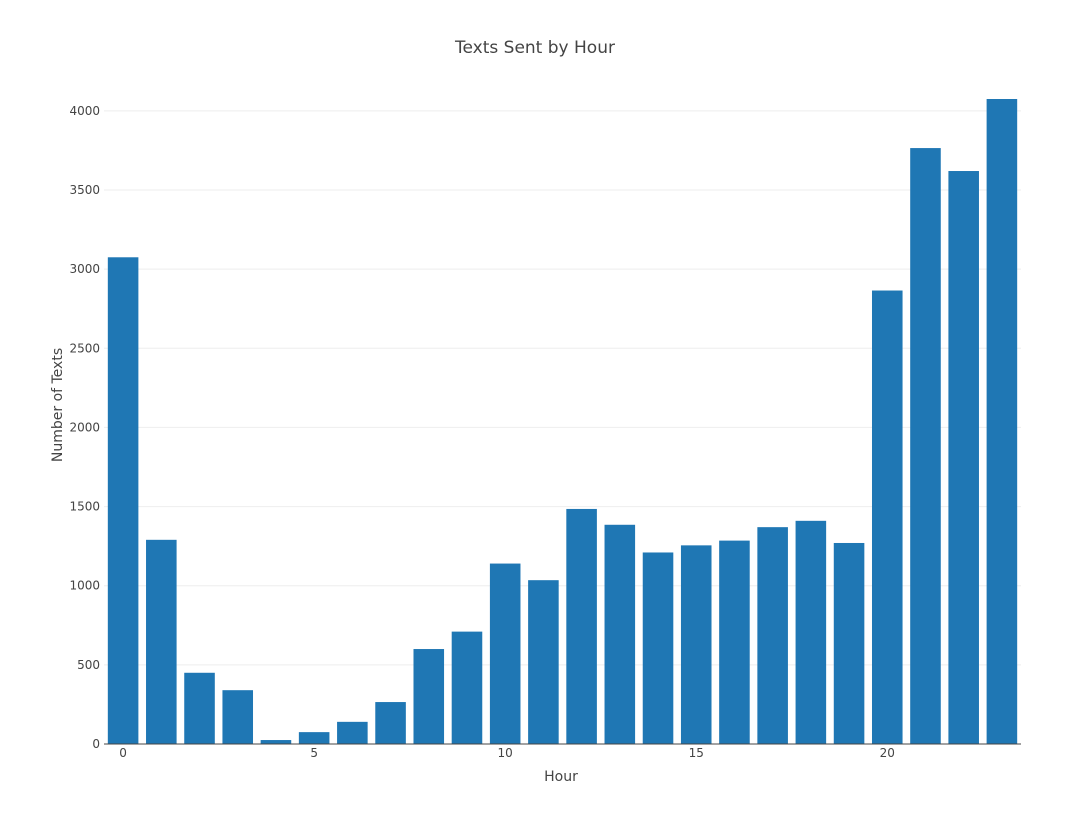 Image resolution: width=1072 pixels, height=824 pixels. I want to click on y-axis-title: Number of Texts, so click(58, 405).